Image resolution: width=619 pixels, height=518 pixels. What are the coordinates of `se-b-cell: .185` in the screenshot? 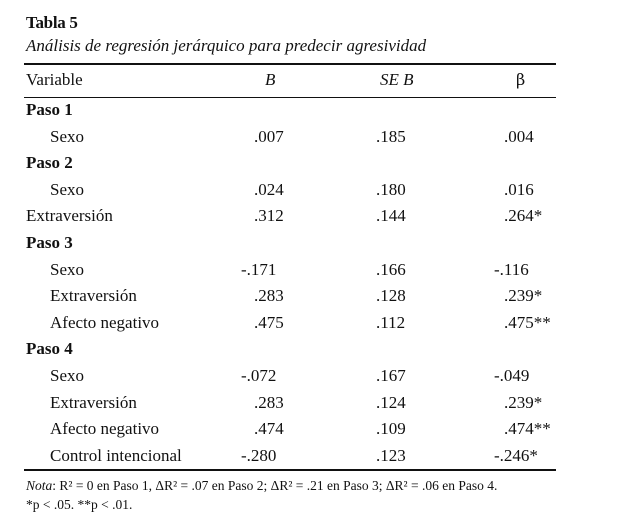 It's located at (391, 136).